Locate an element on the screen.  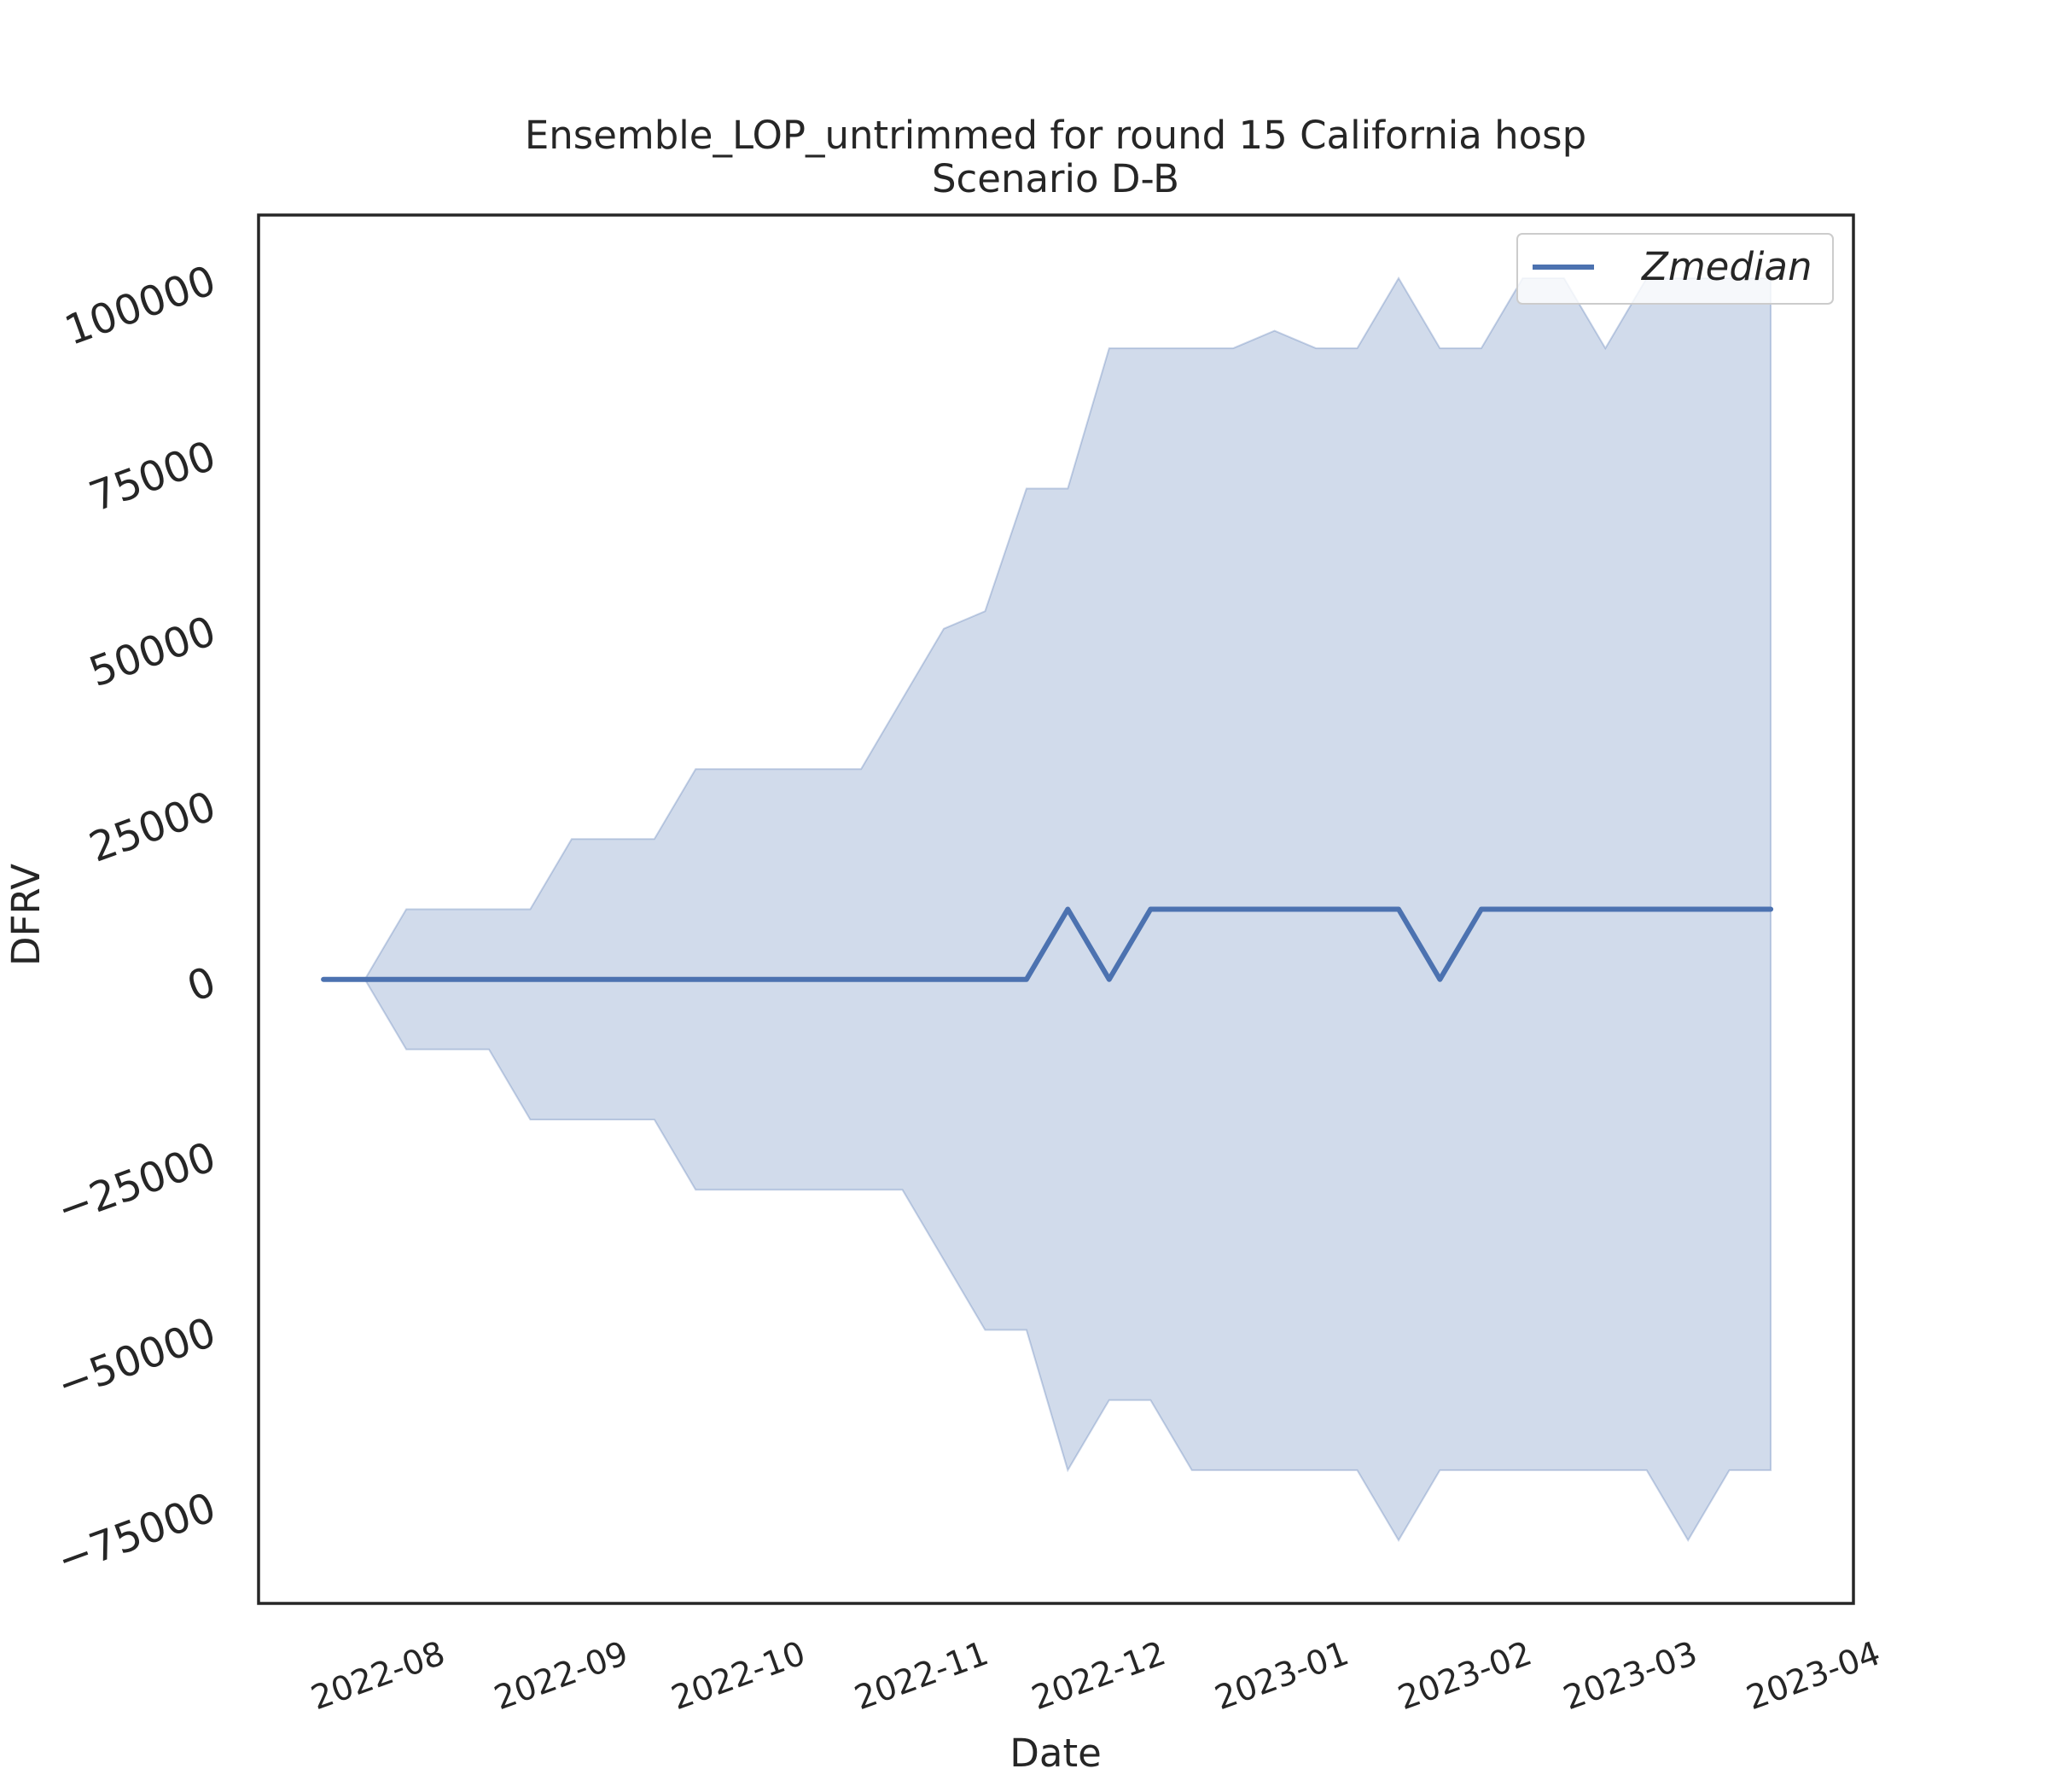
x-tick-label: 2022-09 is located at coordinates (561, 1676).